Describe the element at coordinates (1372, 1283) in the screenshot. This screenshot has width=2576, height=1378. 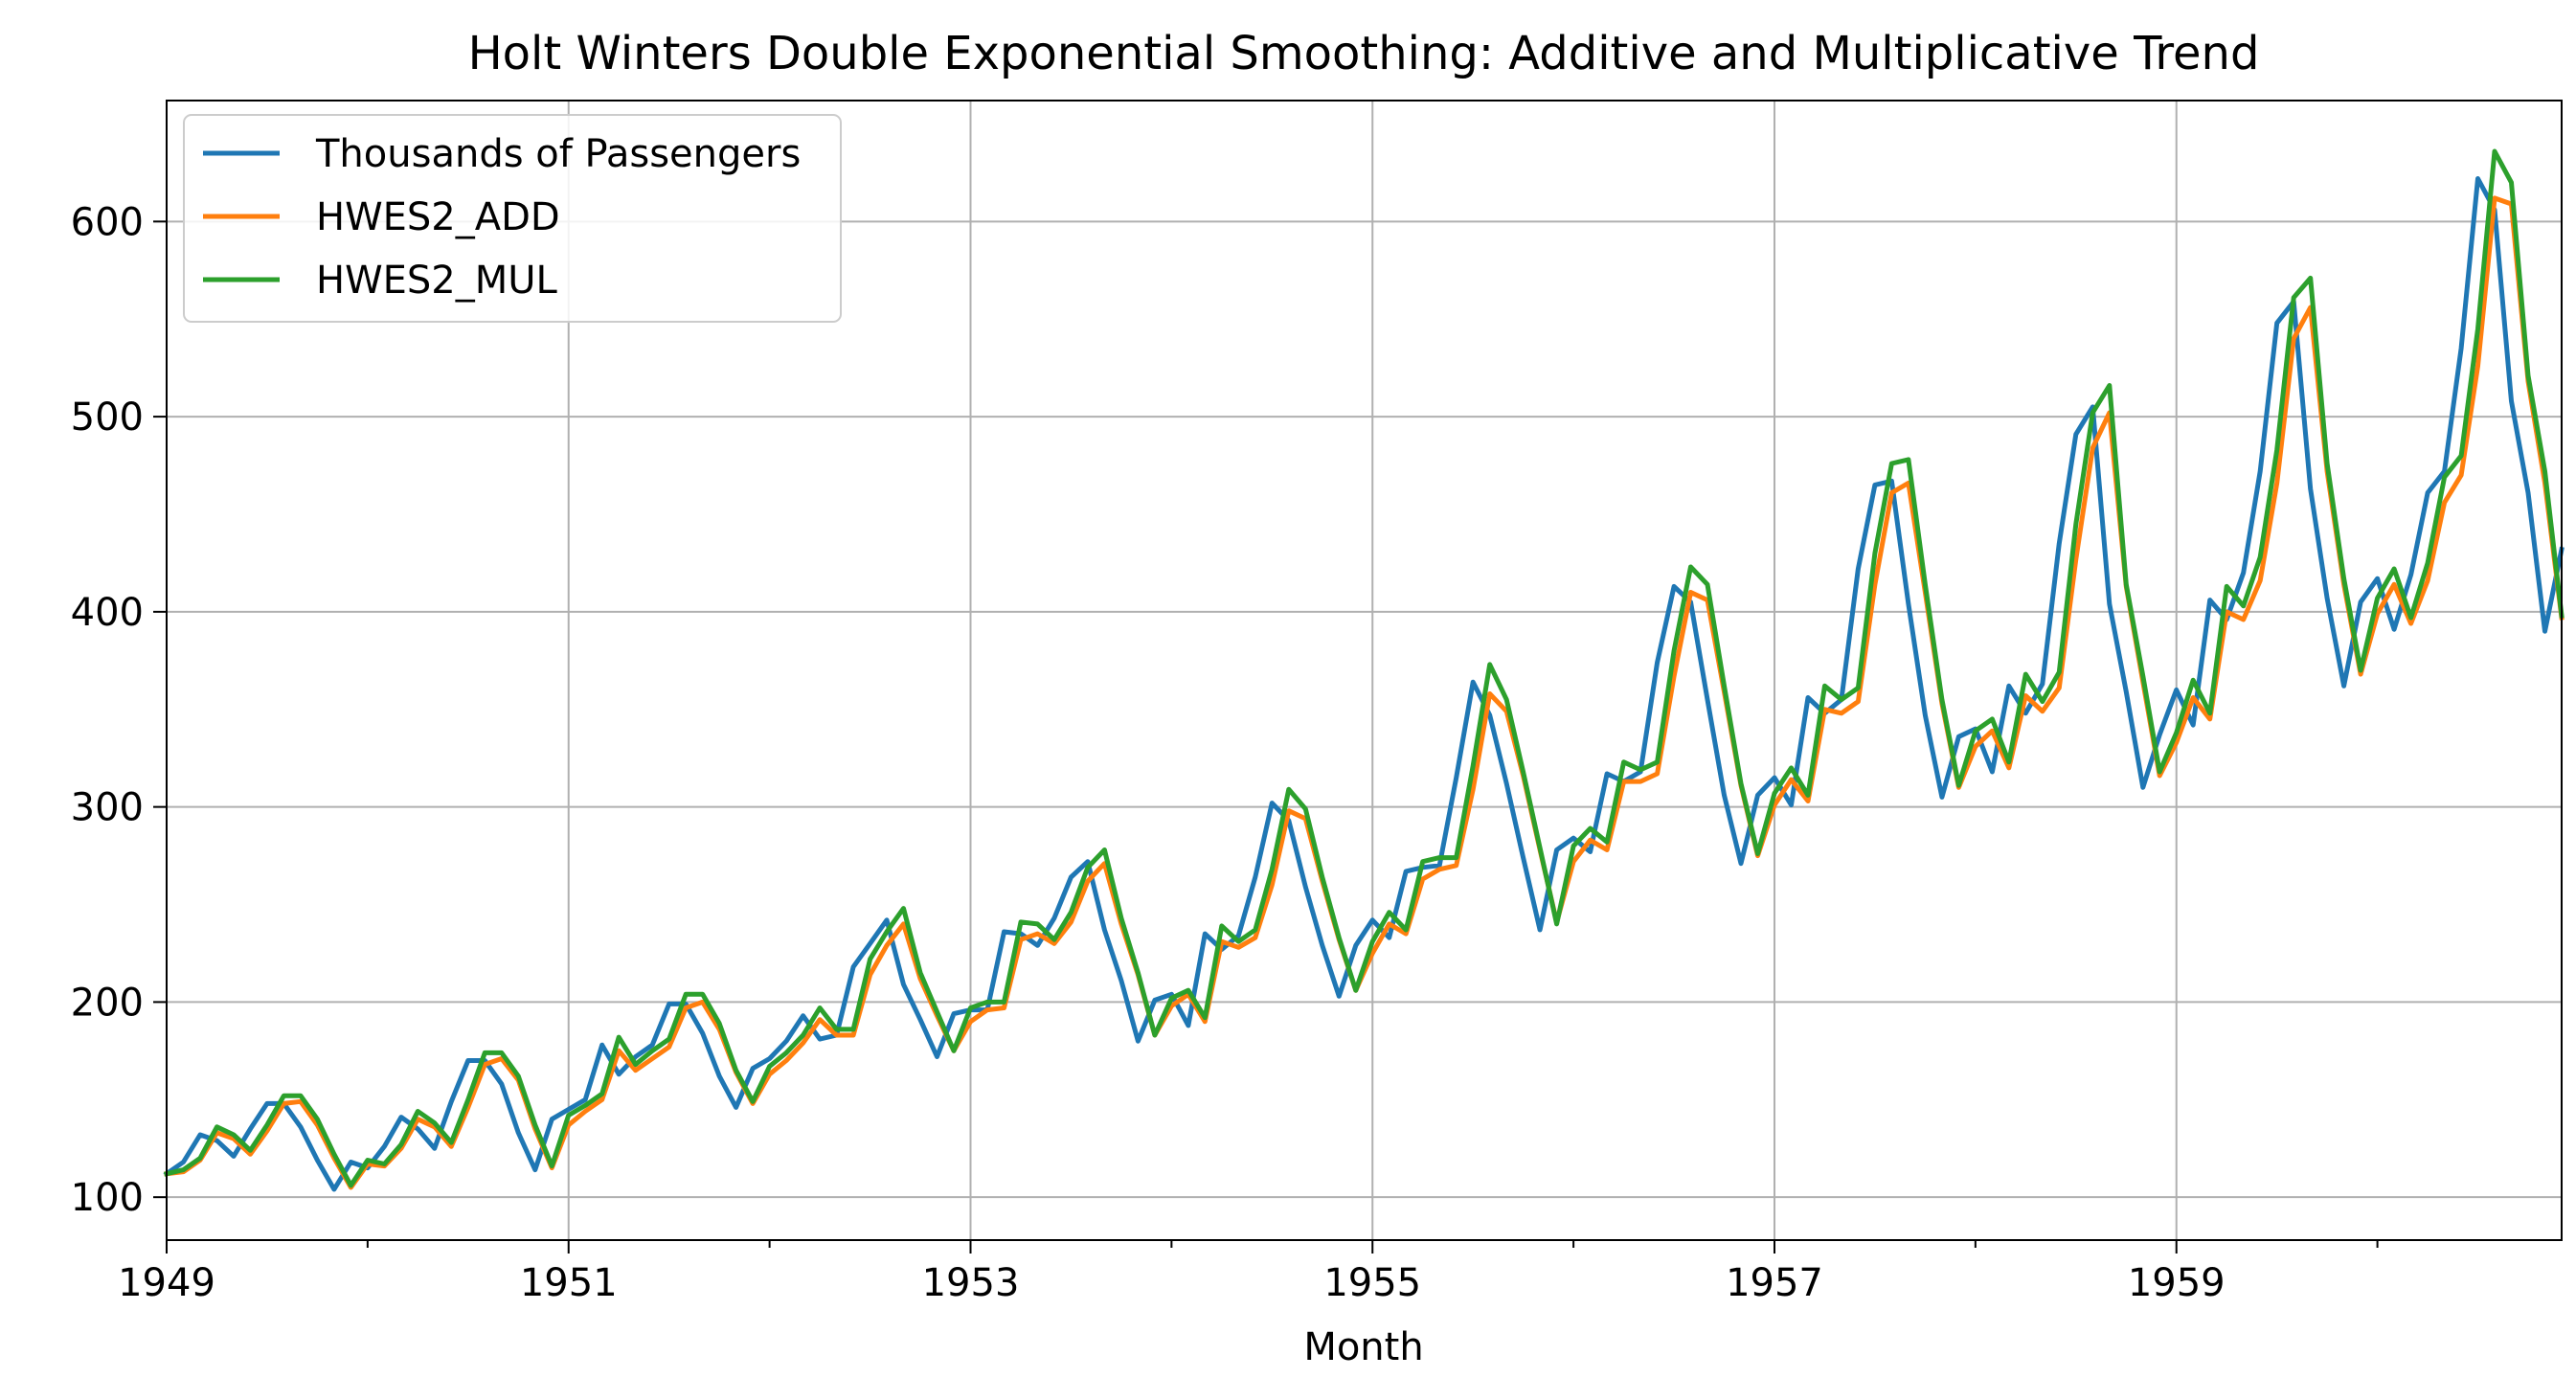
I see `x-tick-label: 1955` at that location.